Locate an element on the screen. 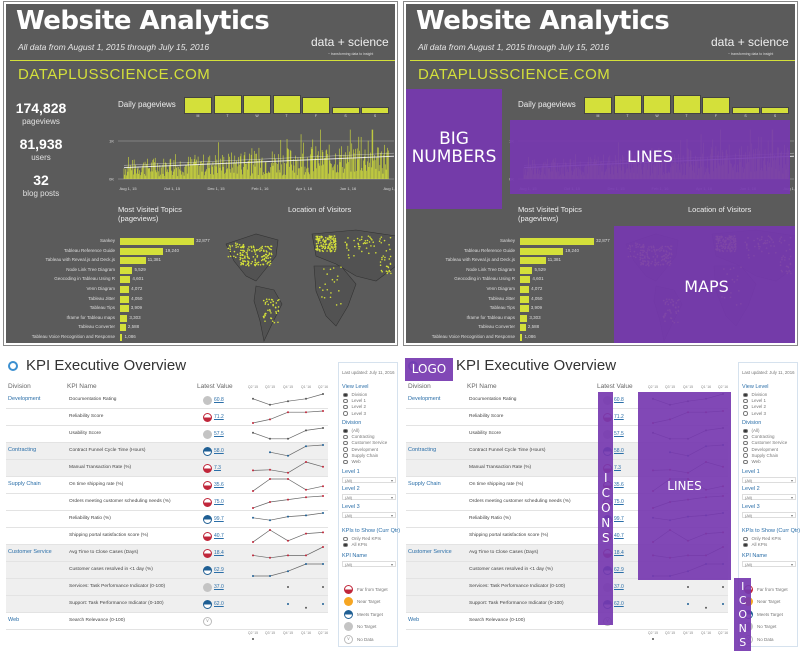  division-link: Supply Chain is located at coordinates (424, 484).